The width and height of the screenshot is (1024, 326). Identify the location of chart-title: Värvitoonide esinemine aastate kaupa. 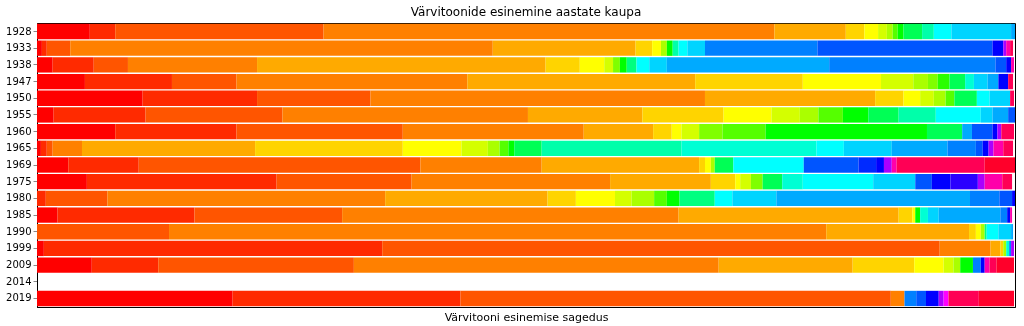
(526, 12).